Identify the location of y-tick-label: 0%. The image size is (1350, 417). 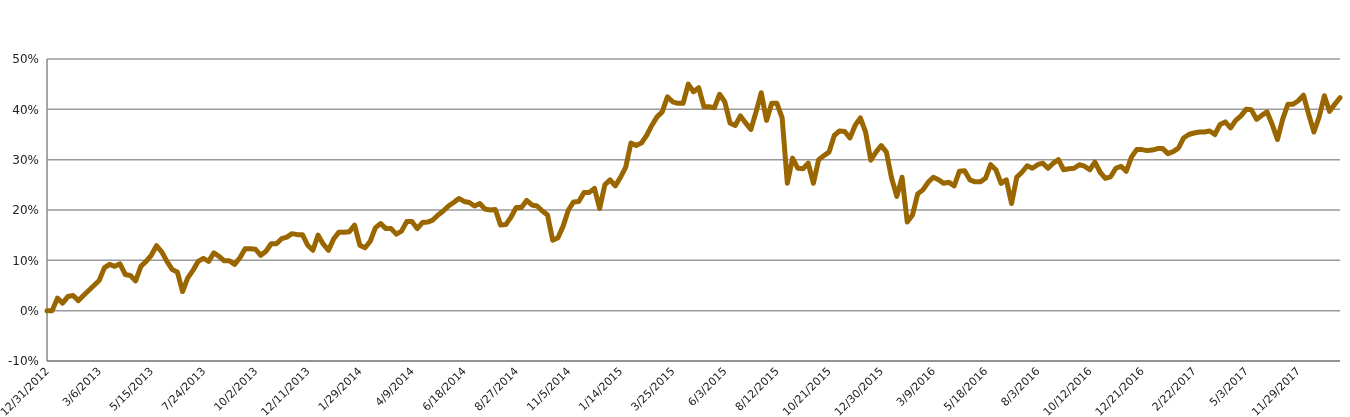
(29, 310).